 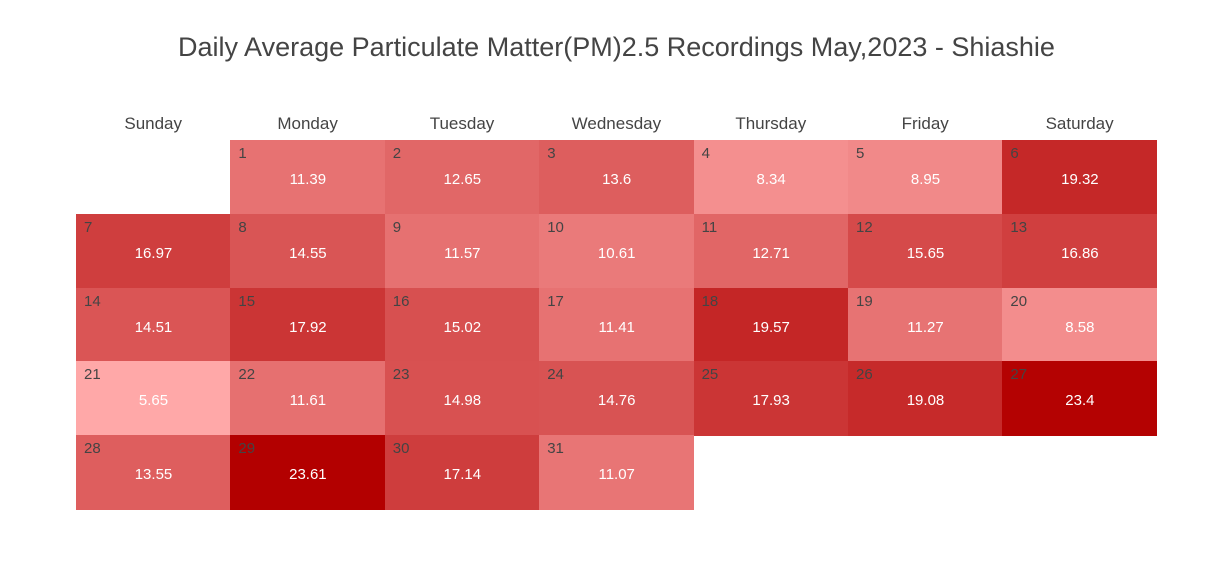 What do you see at coordinates (397, 227) in the screenshot?
I see `day-number: 9` at bounding box center [397, 227].